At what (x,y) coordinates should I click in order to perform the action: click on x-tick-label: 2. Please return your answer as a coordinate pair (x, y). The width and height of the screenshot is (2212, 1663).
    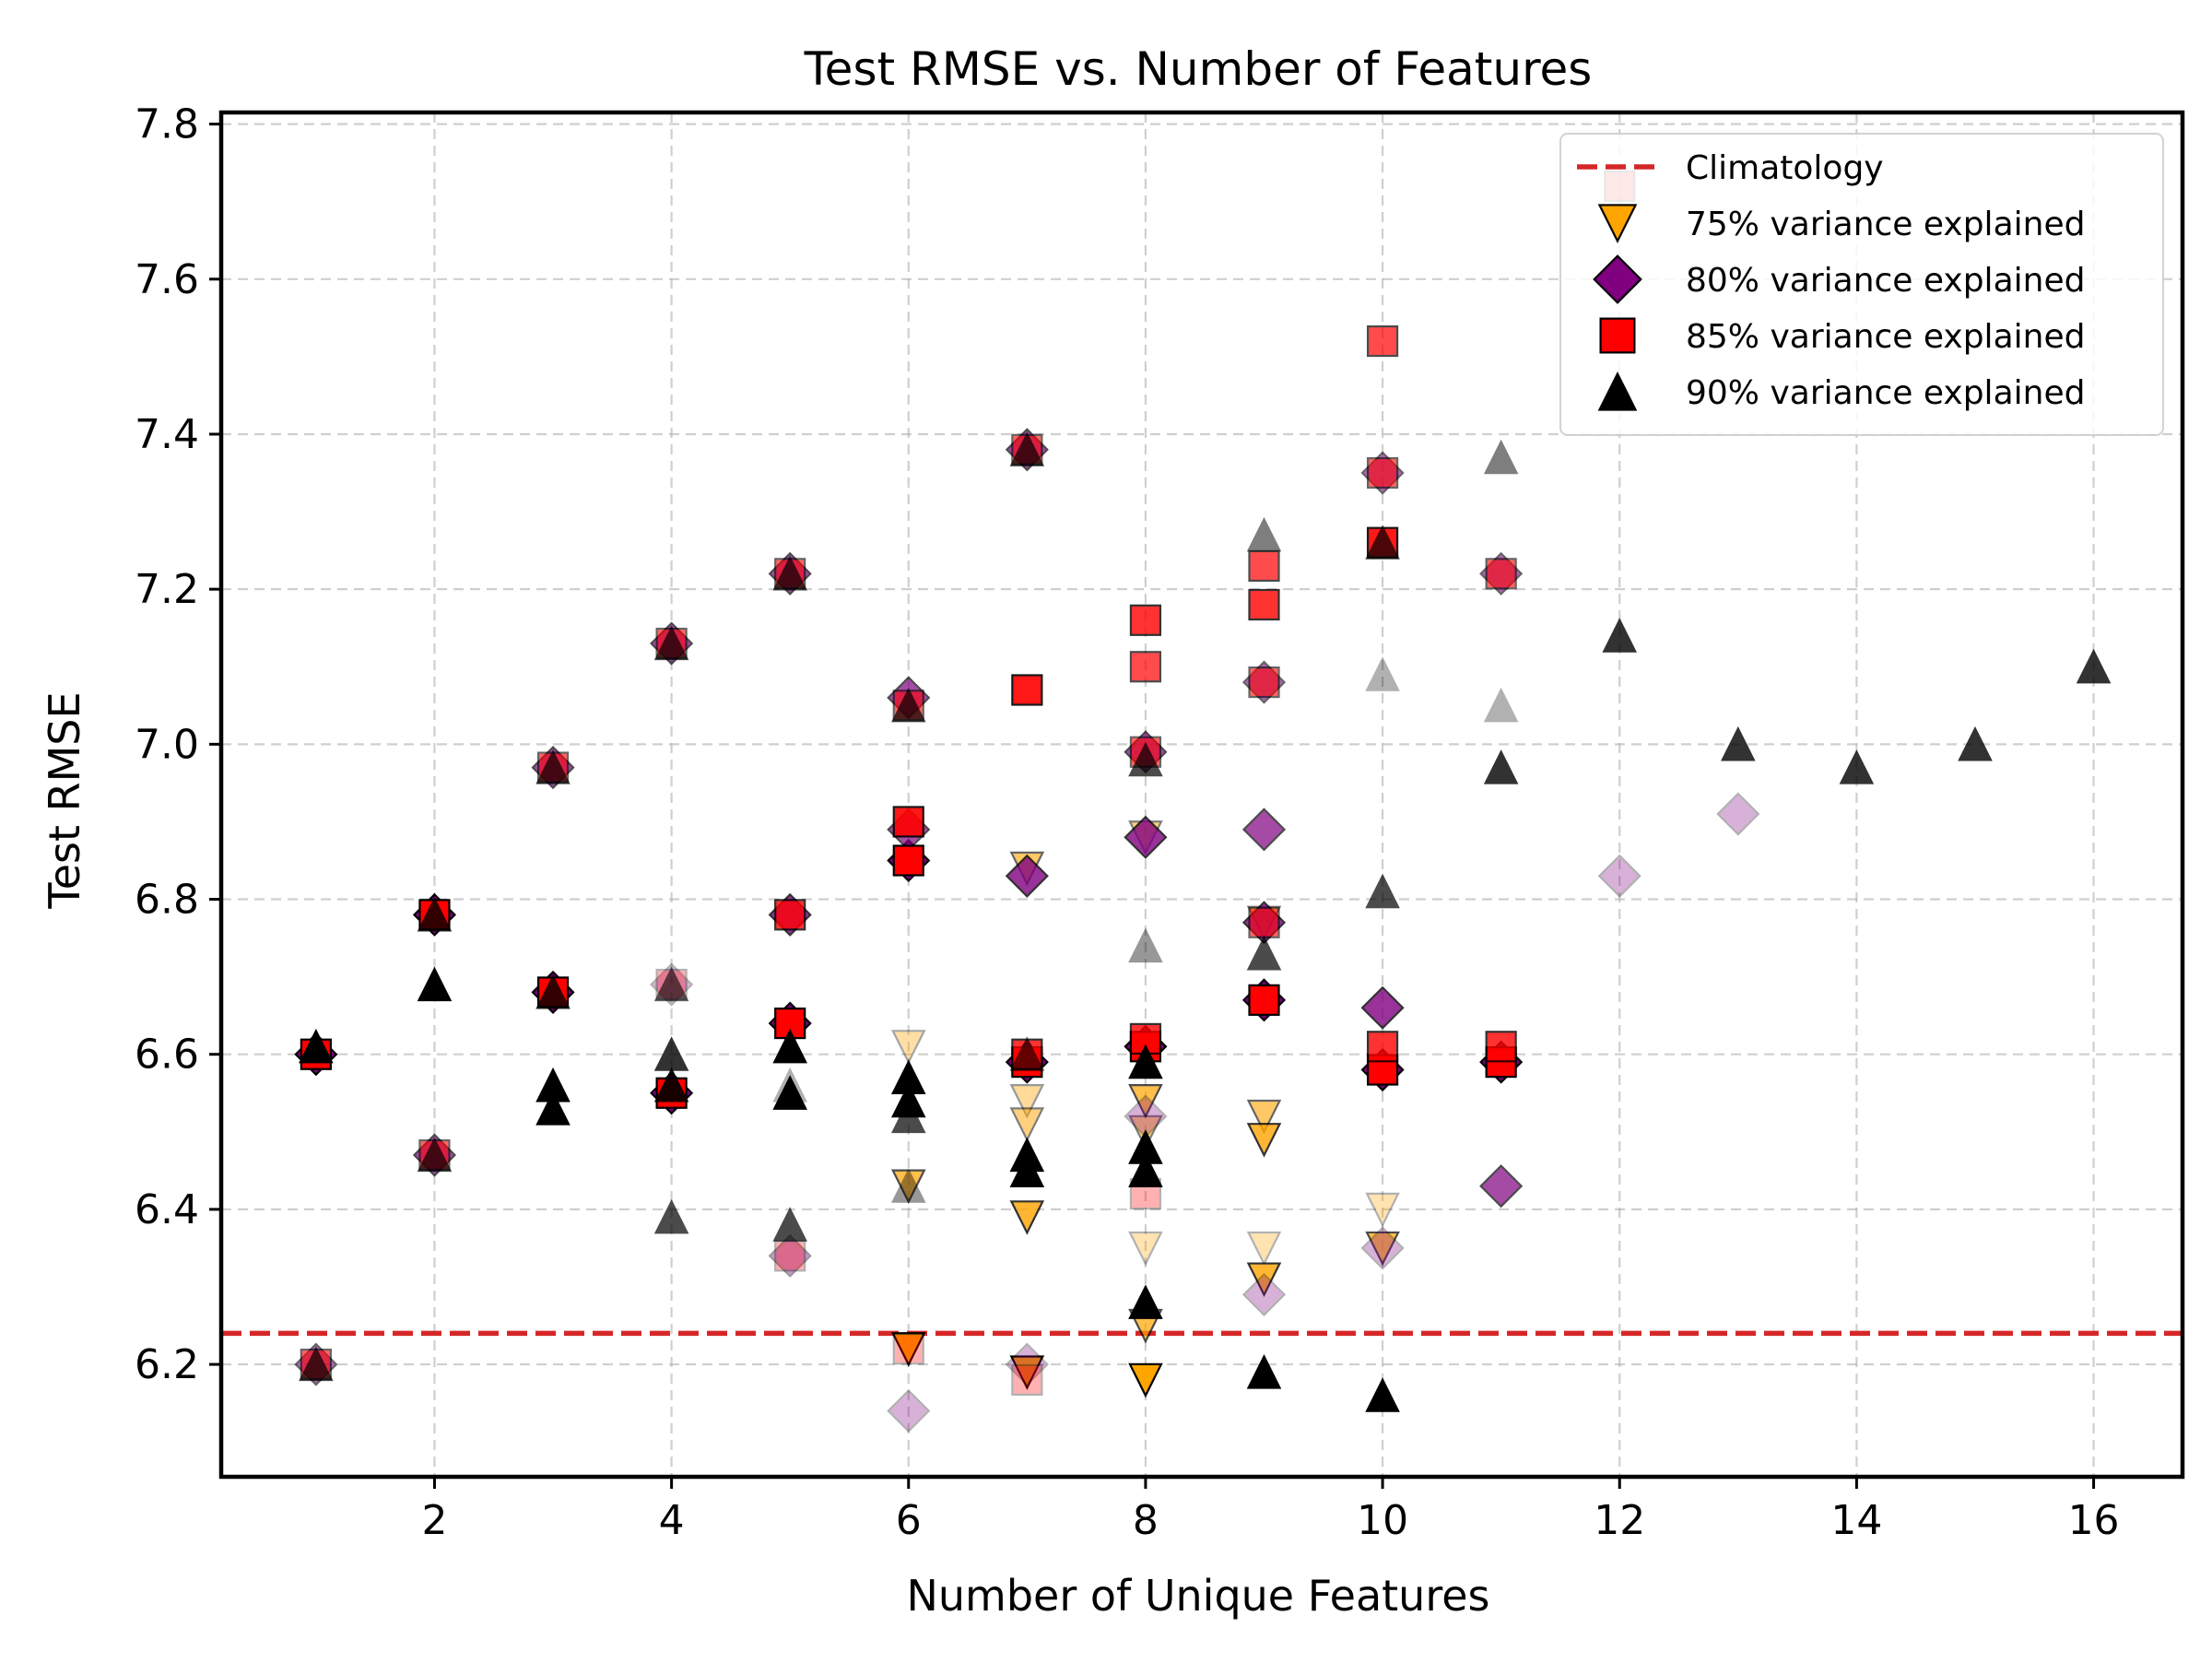
    Looking at the image, I should click on (434, 1520).